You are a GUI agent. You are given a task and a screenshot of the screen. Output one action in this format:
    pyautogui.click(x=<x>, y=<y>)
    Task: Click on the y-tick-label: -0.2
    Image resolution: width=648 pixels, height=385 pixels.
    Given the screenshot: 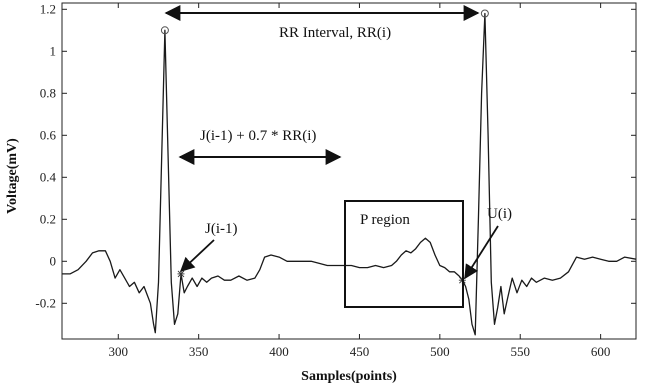 What is the action you would take?
    pyautogui.click(x=45, y=302)
    